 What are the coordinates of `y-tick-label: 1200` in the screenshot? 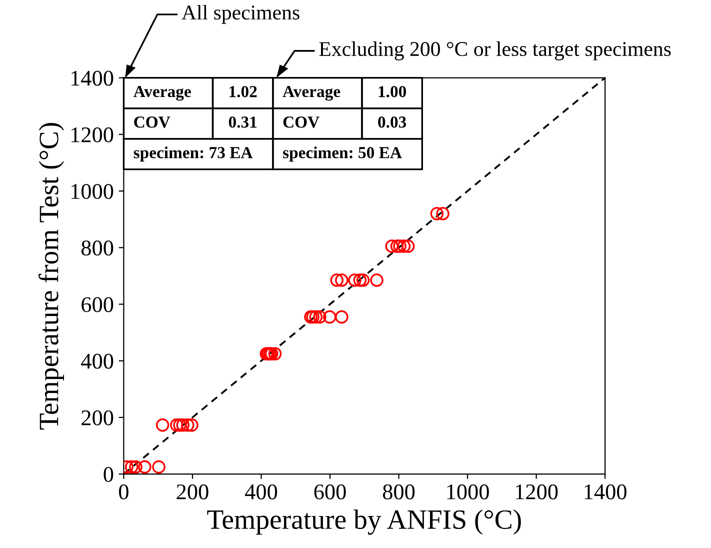 It's located at (93, 134).